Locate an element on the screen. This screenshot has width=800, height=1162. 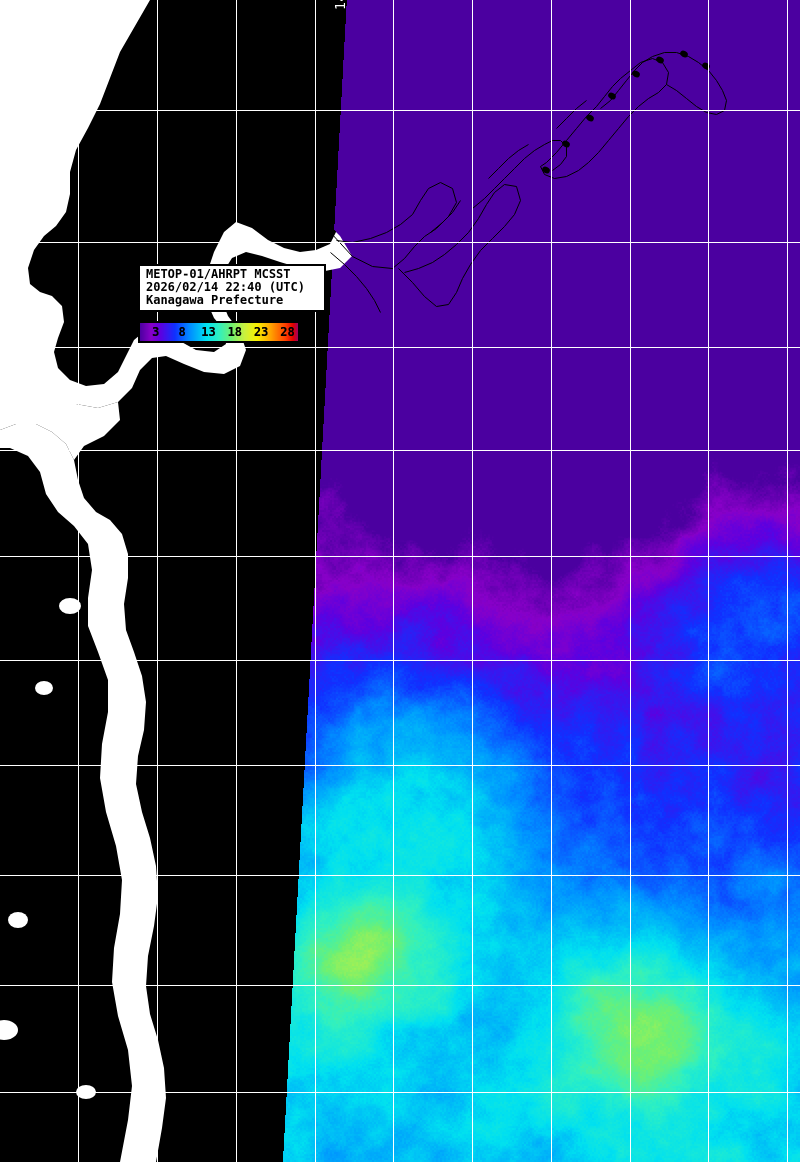
temperature-colorbar: 3 8 13 18 23 28 is located at coordinates (219, 332).